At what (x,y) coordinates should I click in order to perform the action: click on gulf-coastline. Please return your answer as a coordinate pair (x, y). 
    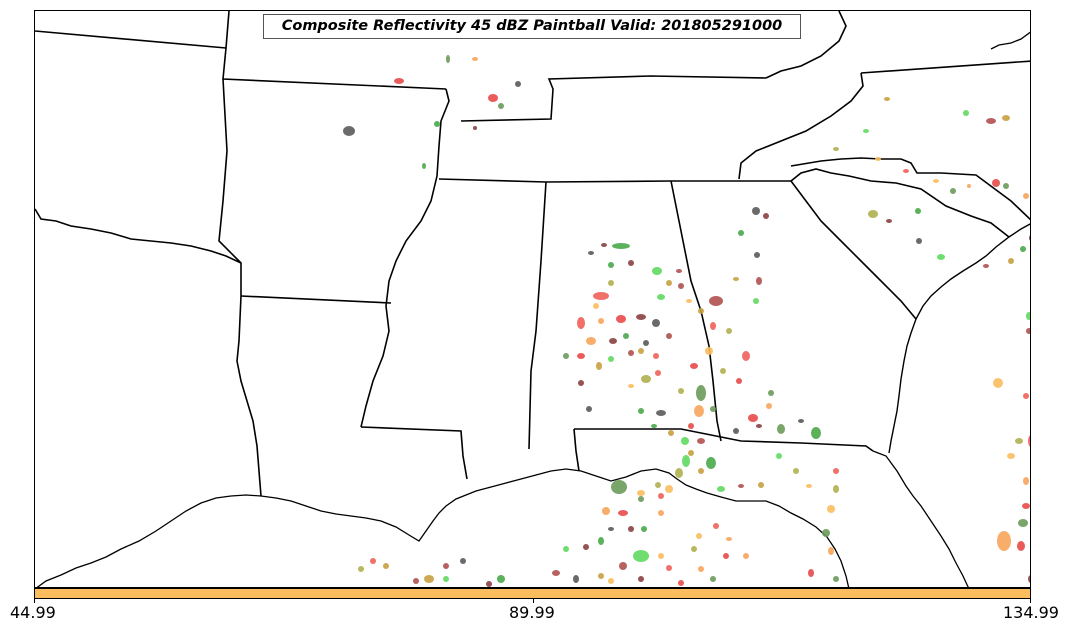
    Looking at the image, I should click on (443, 527).